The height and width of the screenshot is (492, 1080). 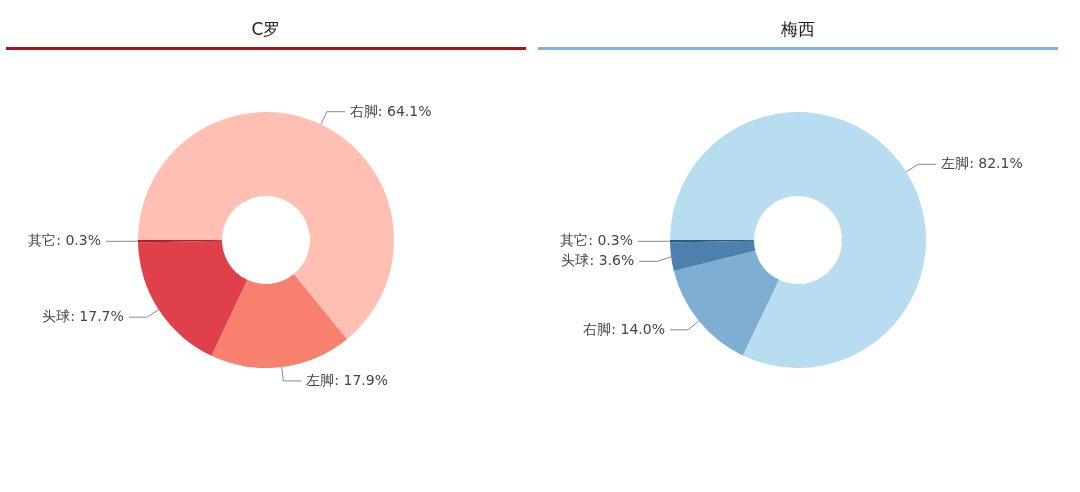 I want to click on slice-label: 右脚: 64.1%, so click(x=390, y=110).